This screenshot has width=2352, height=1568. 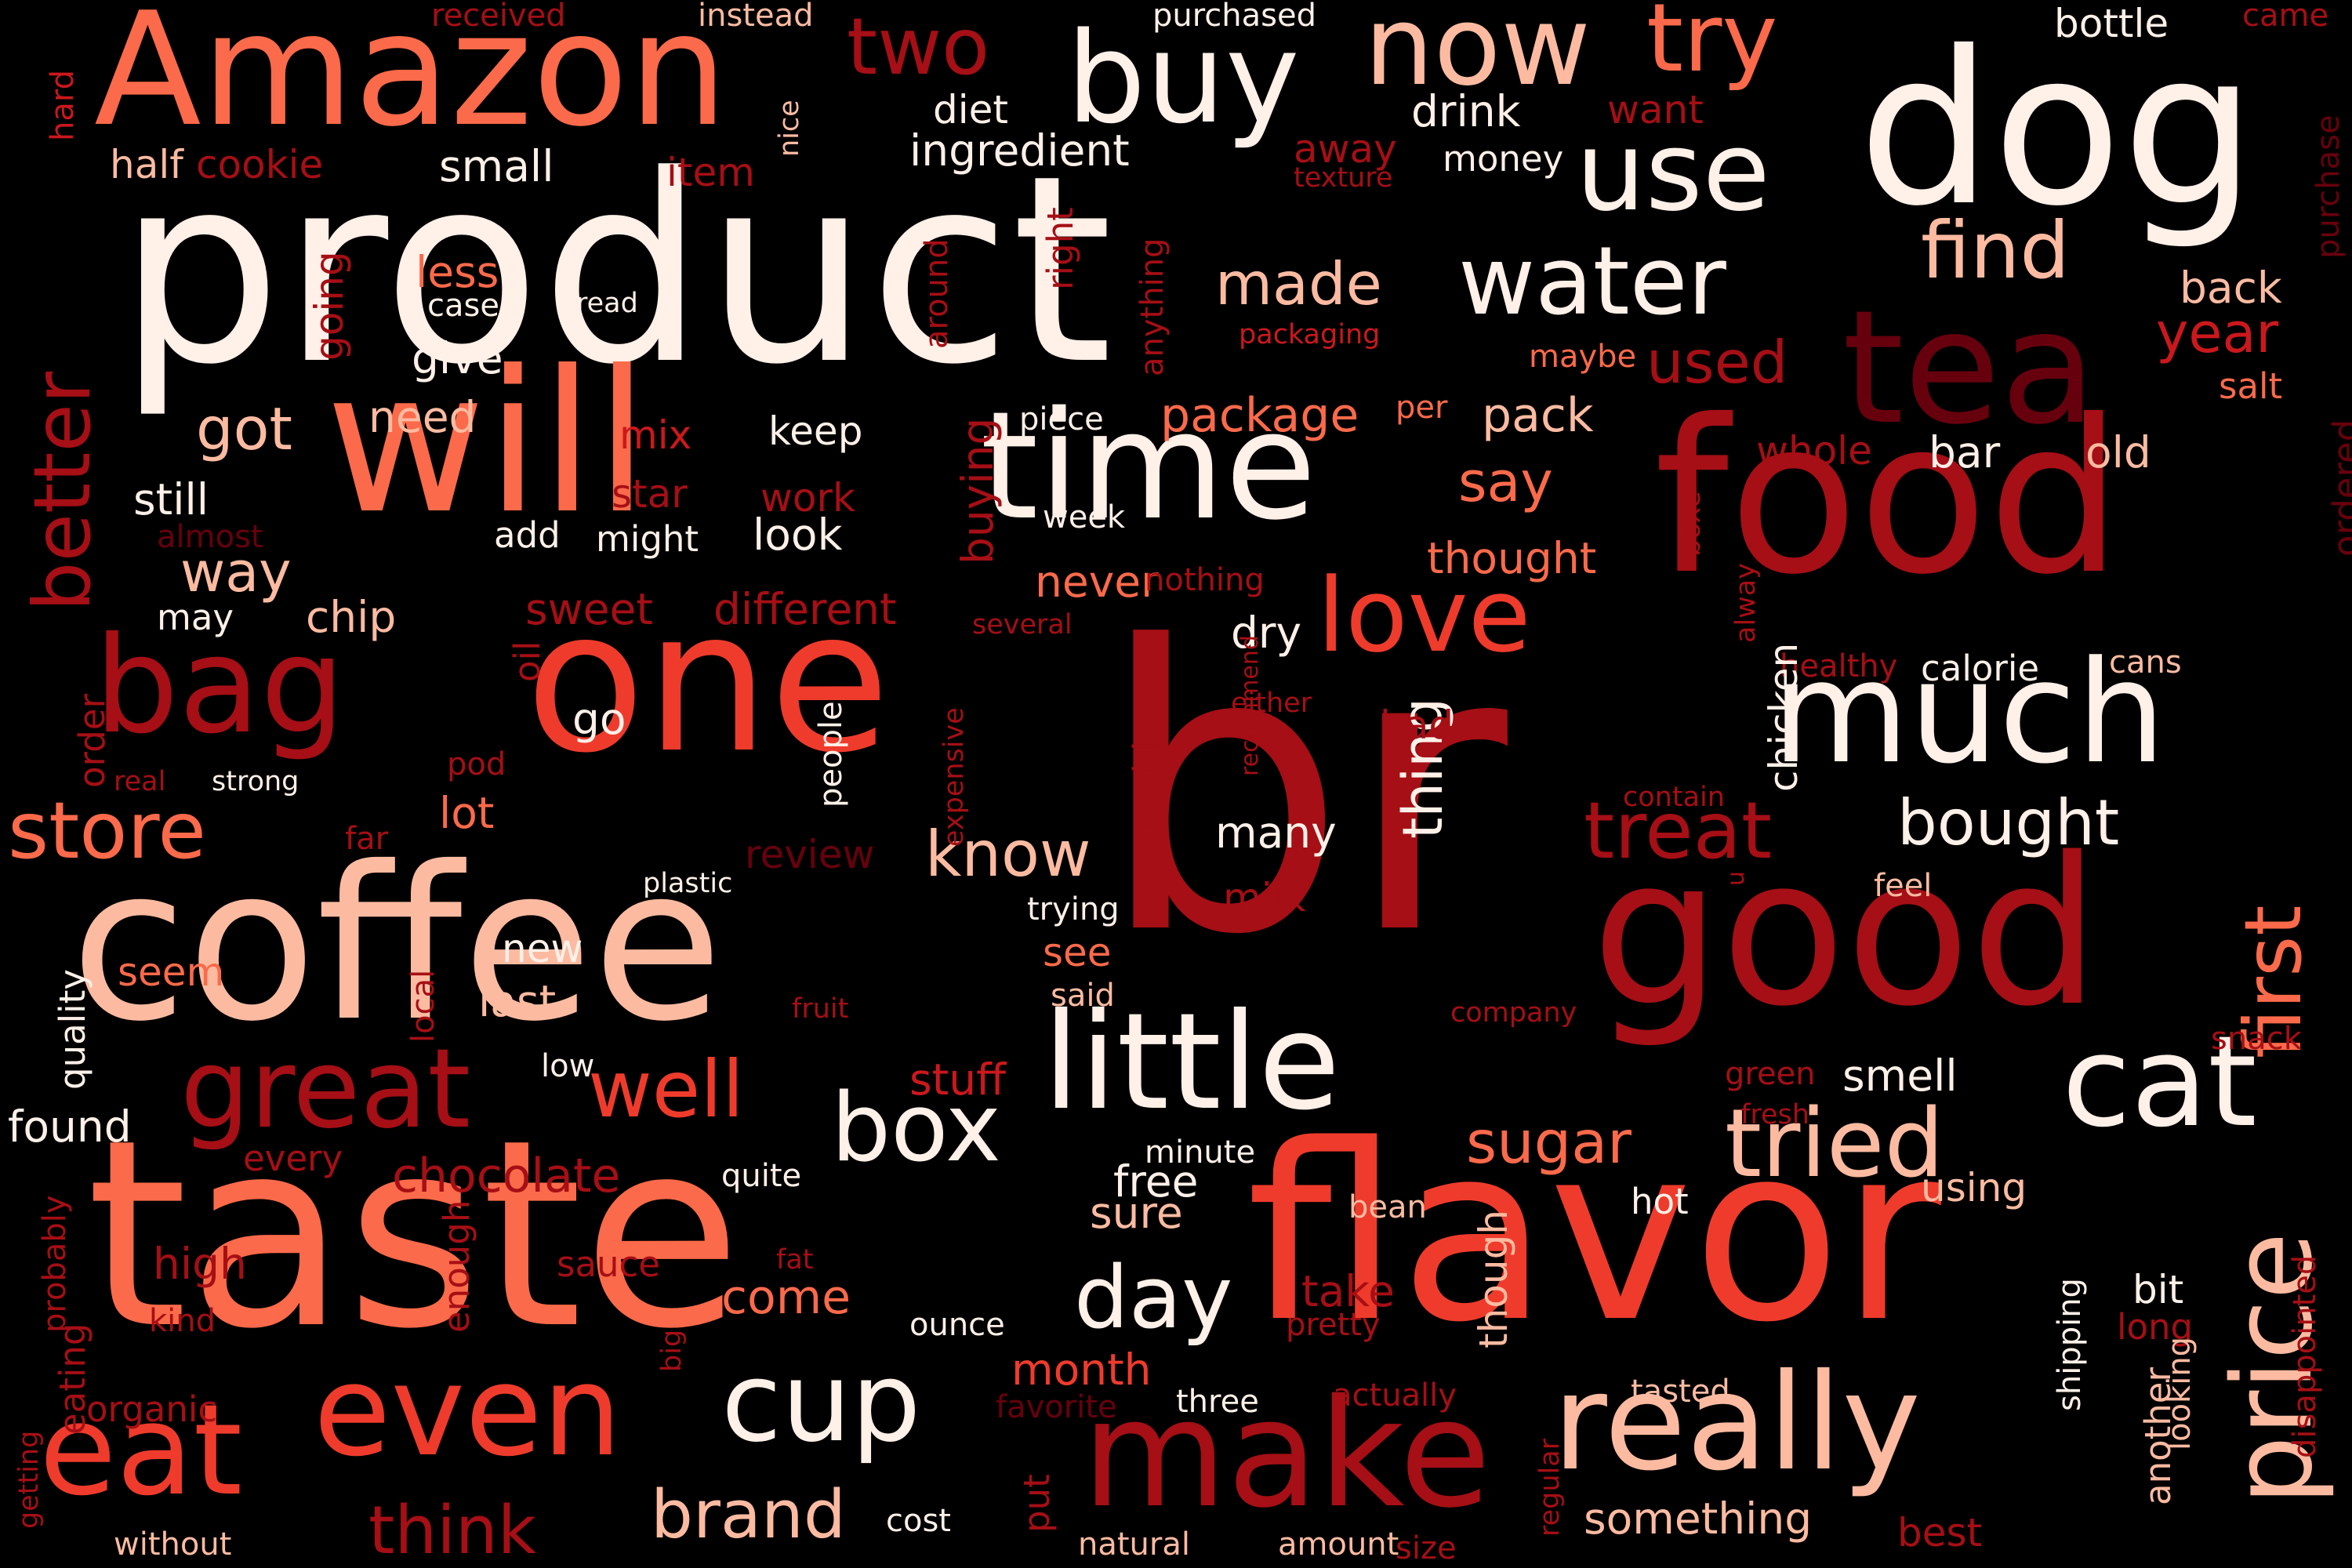 I want to click on word-pack: pack, so click(x=1538, y=415).